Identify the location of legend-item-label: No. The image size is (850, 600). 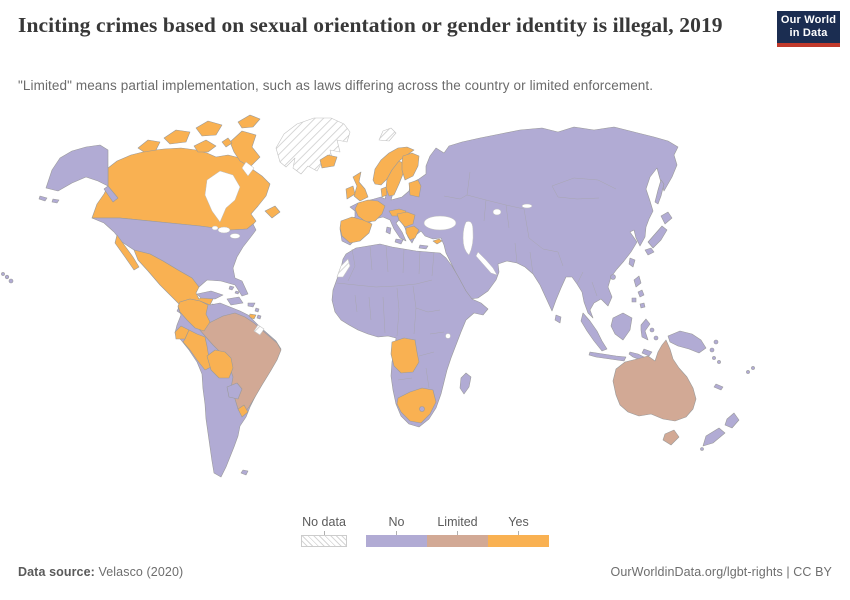
(396, 522).